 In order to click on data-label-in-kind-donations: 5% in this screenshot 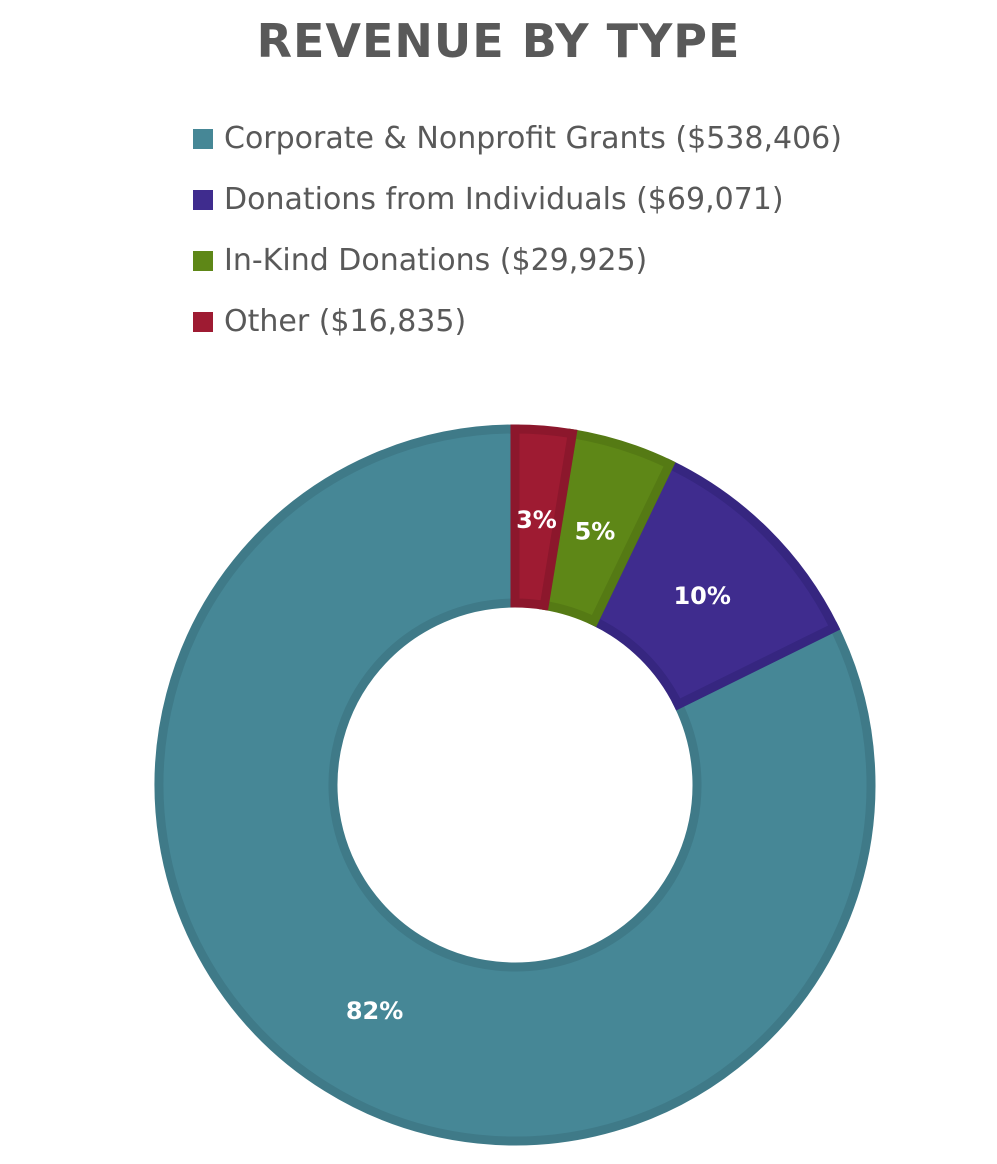, I will do `click(595, 531)`.